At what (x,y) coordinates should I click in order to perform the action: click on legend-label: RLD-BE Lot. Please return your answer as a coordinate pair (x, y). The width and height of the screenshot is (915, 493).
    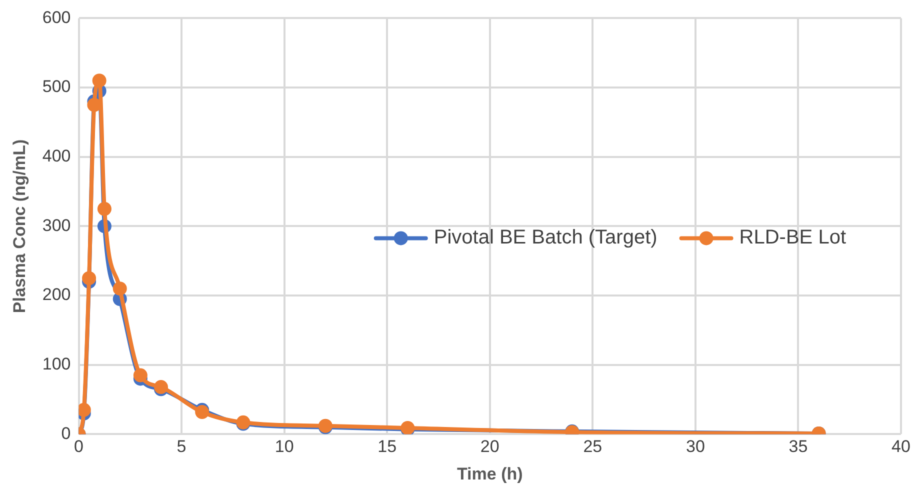
    Looking at the image, I should click on (792, 237).